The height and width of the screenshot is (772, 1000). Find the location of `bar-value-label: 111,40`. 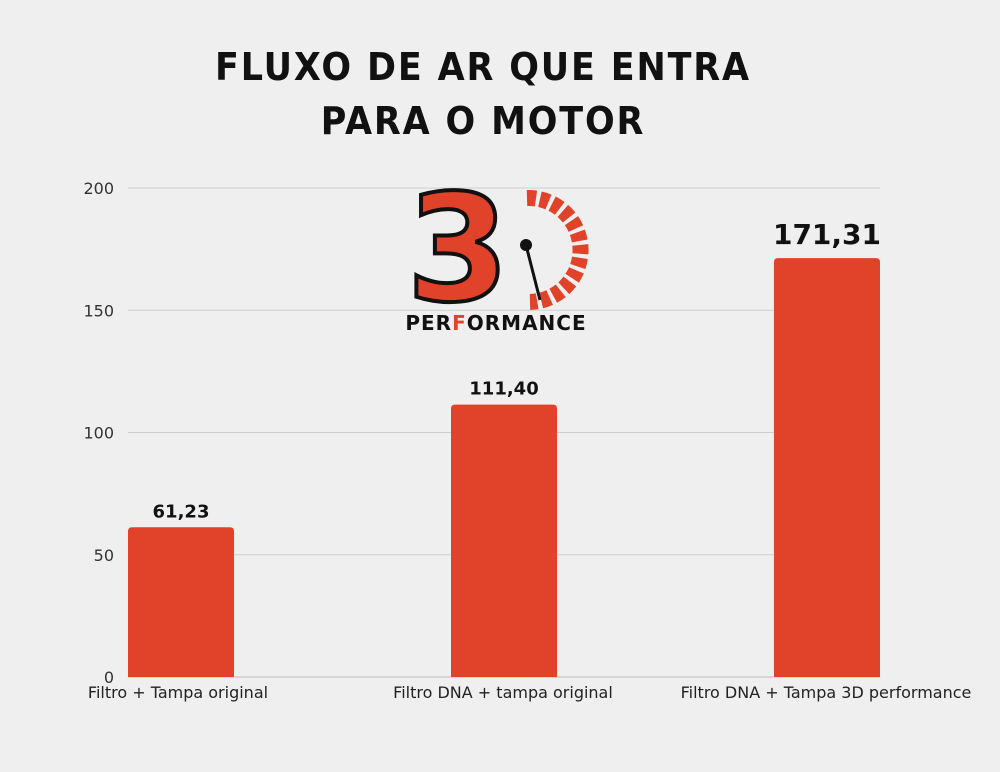

bar-value-label: 111,40 is located at coordinates (503, 389).